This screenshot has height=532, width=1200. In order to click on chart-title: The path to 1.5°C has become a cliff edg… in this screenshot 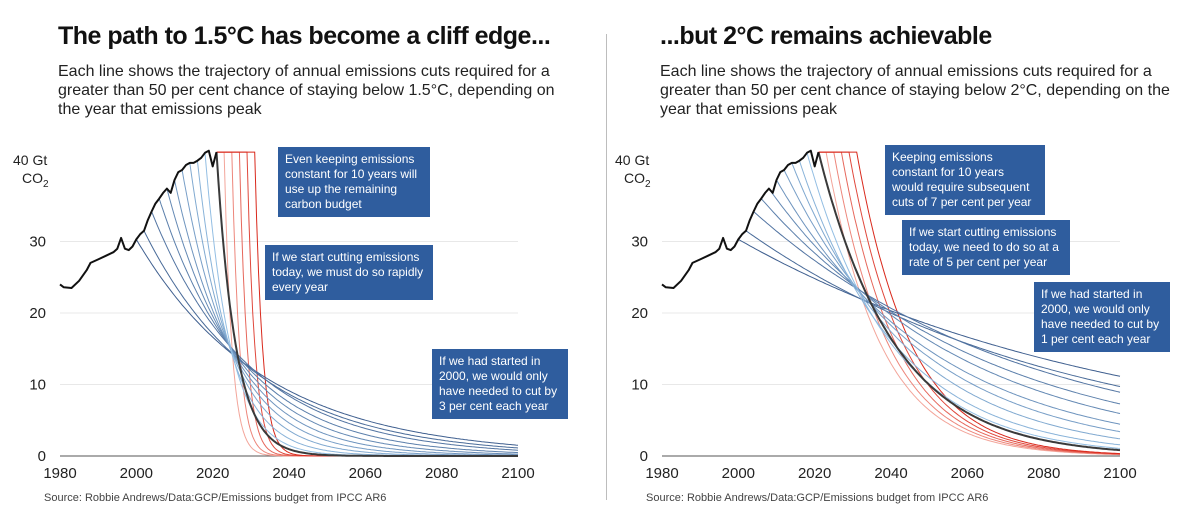, I will do `click(304, 36)`.